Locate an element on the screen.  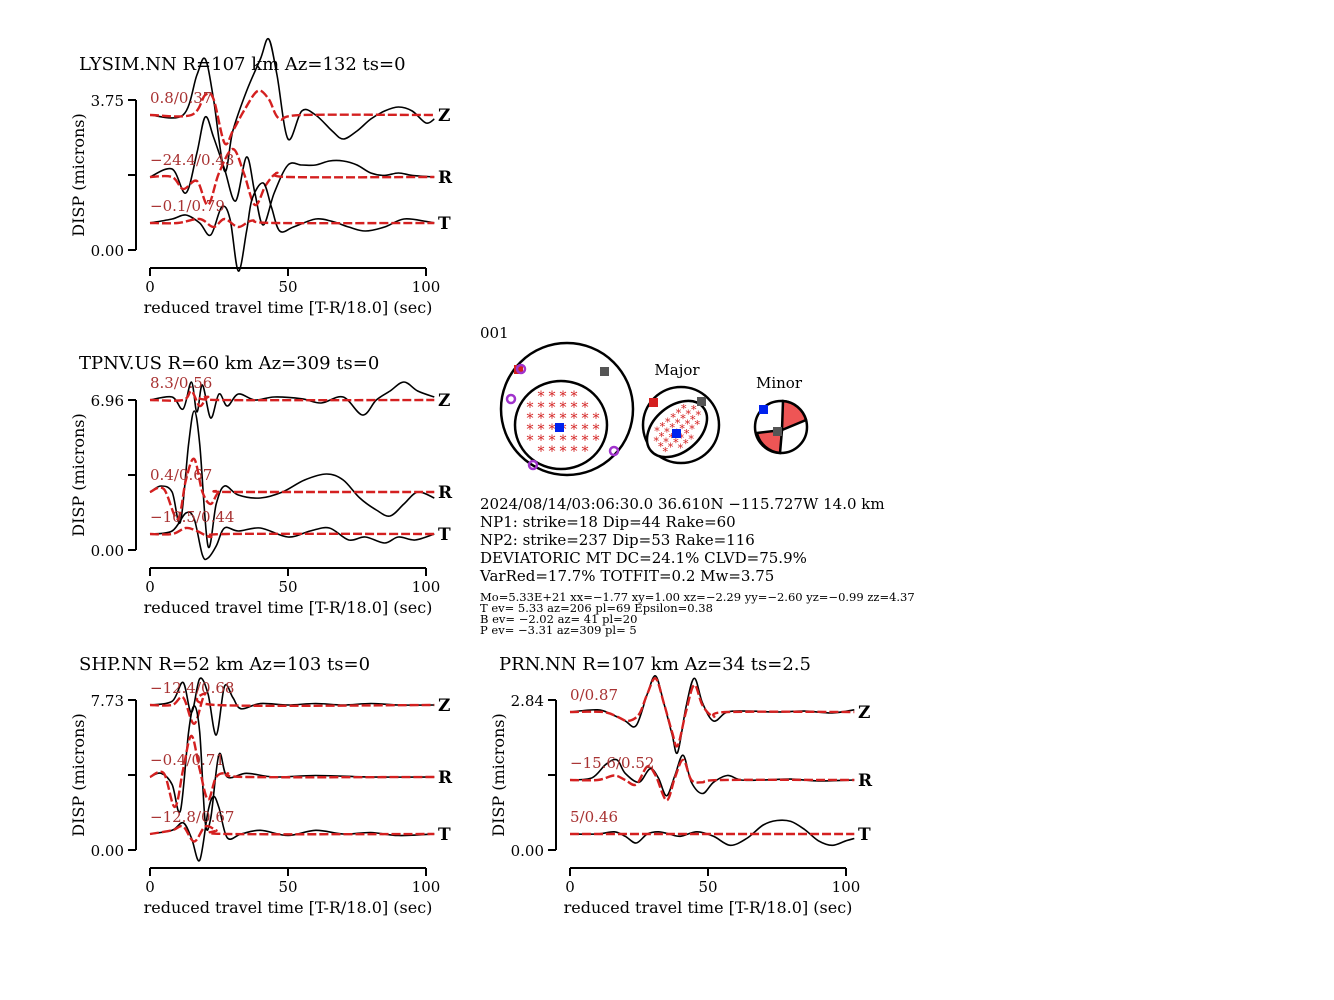
panel-title: TPNV.US R=60 km Az=309 ts=0 is located at coordinates (229, 363).